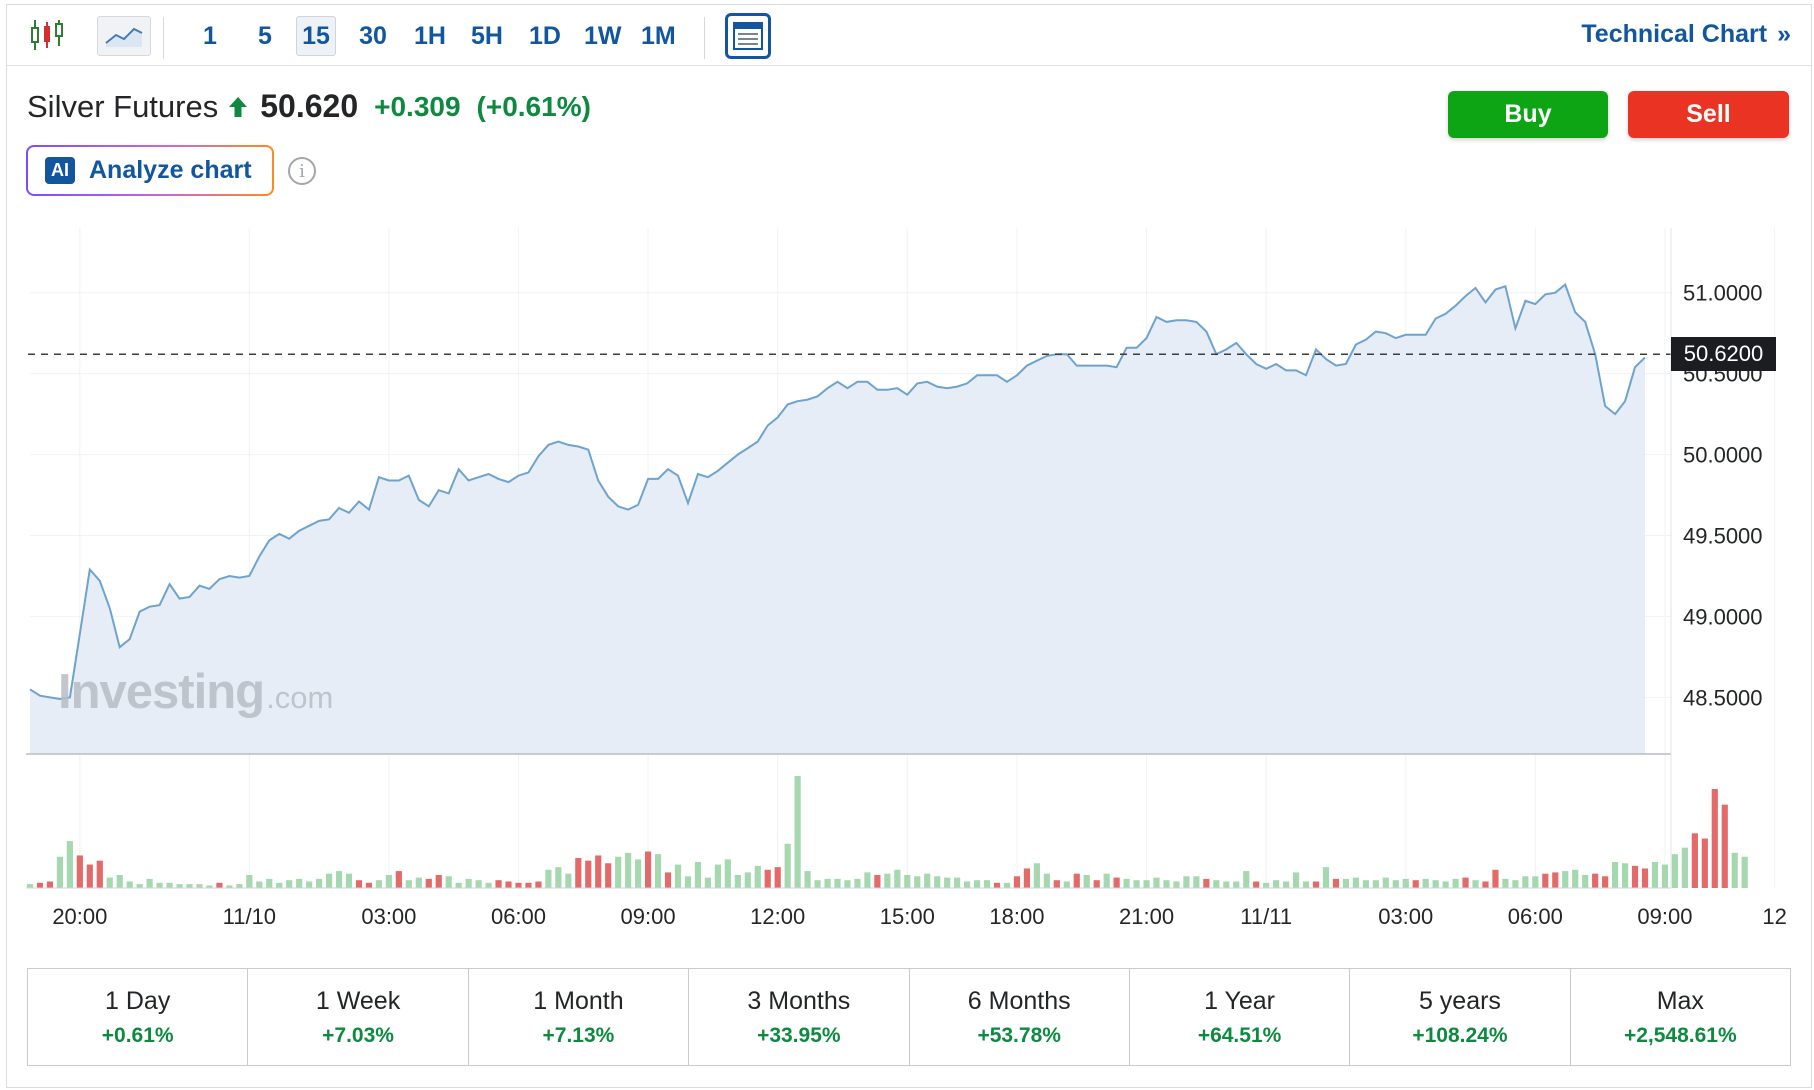  I want to click on timeframe-5h: 5H, so click(487, 35).